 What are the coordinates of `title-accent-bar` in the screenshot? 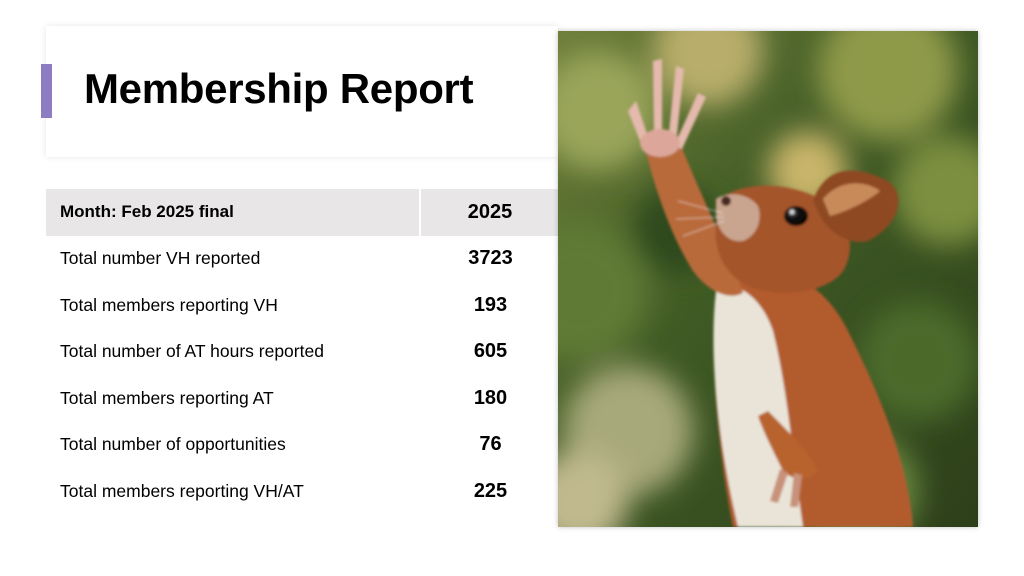 It's located at (46, 91).